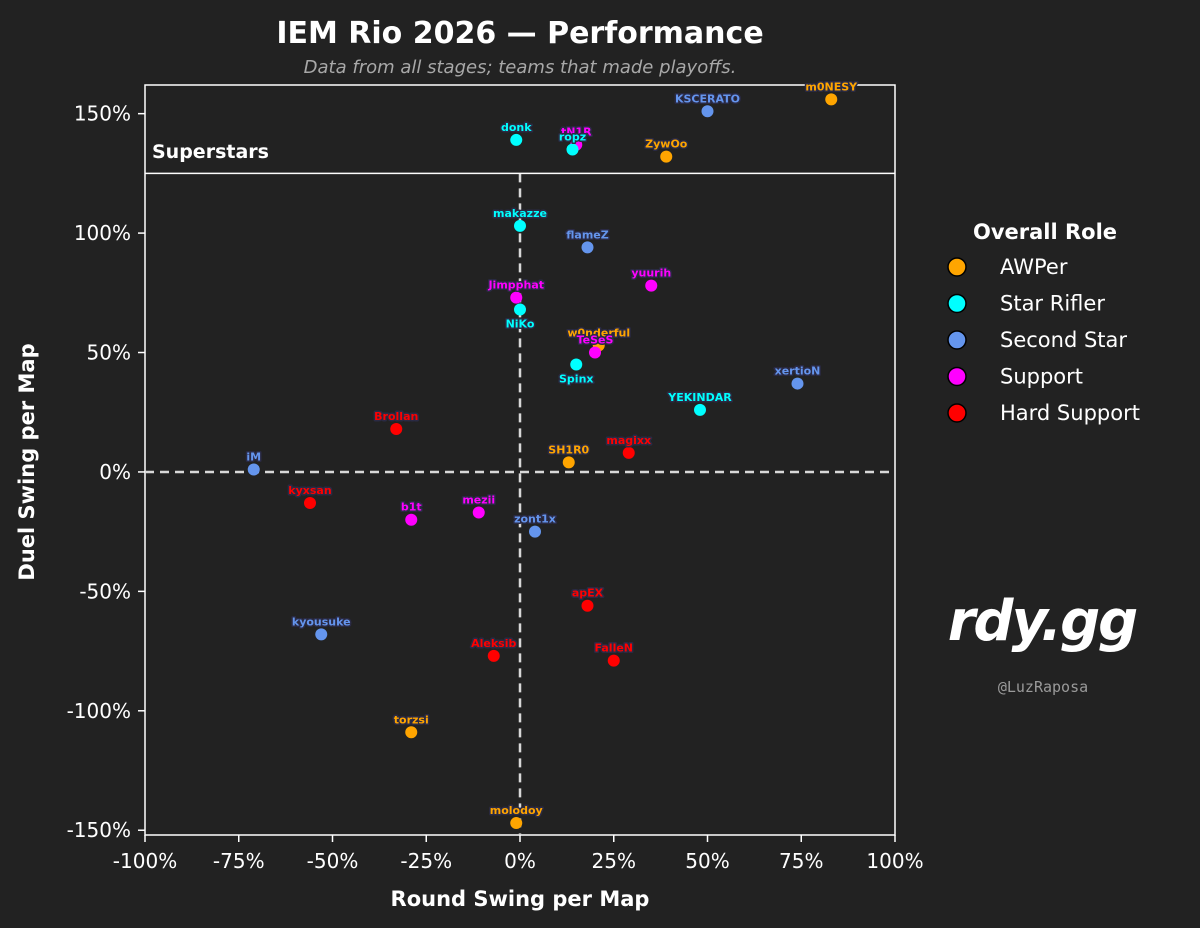 The image size is (1200, 928). What do you see at coordinates (588, 593) in the screenshot?
I see `point-label: apEX` at bounding box center [588, 593].